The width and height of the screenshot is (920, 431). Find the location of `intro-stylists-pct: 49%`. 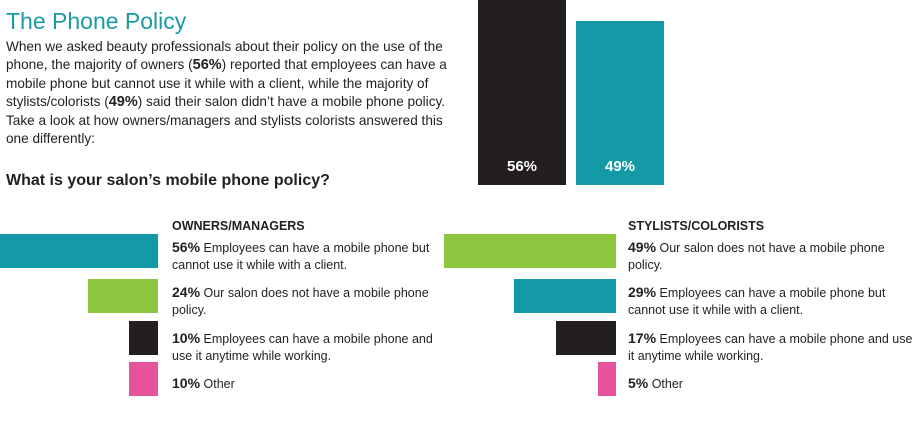

intro-stylists-pct: 49% is located at coordinates (123, 102).